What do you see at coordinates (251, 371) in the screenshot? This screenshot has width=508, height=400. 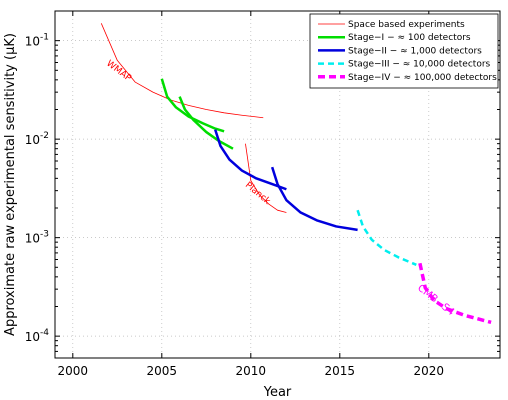 I see `x-tick-label: 2010` at bounding box center [251, 371].